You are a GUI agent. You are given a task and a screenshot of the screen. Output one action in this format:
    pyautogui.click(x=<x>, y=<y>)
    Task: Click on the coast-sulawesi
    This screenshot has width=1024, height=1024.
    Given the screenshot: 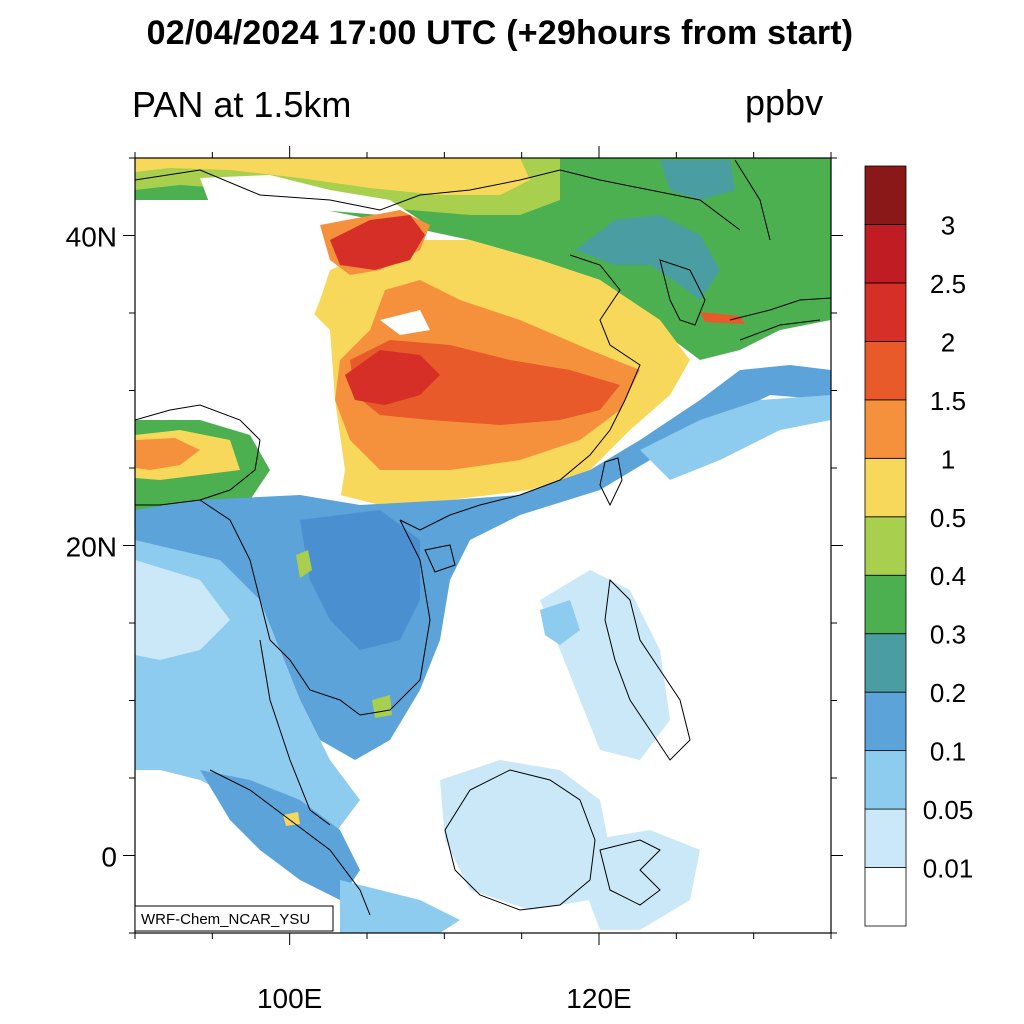 What is the action you would take?
    pyautogui.click(x=630, y=872)
    